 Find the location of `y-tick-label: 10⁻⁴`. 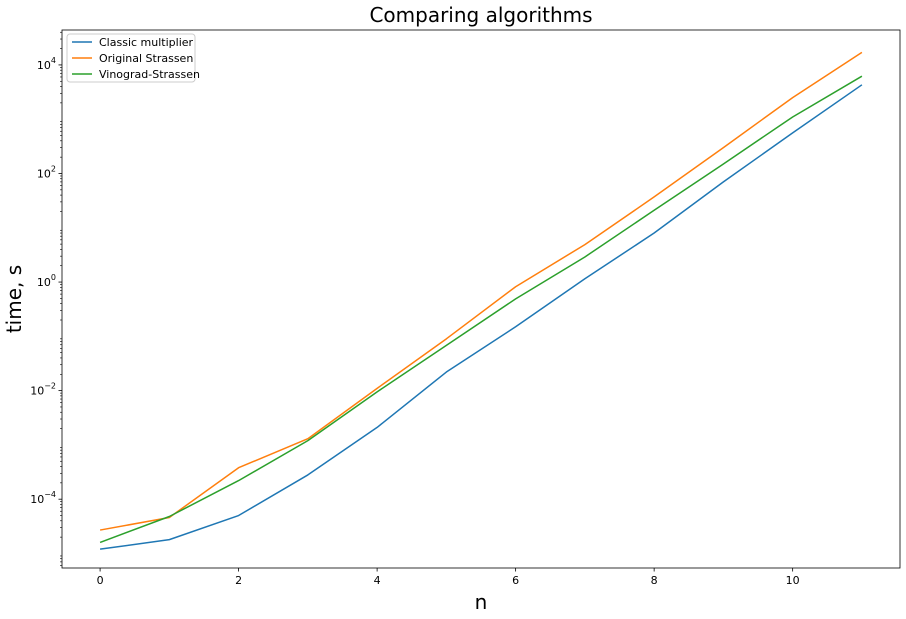

y-tick-label: 10⁻⁴ is located at coordinates (43, 498).